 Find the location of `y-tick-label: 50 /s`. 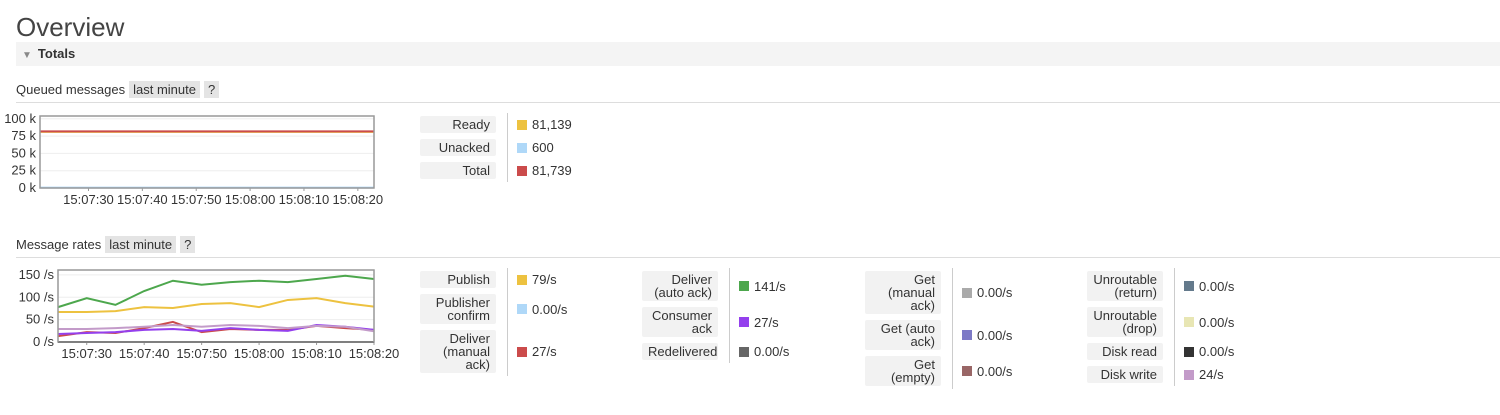

y-tick-label: 50 /s is located at coordinates (40, 319).